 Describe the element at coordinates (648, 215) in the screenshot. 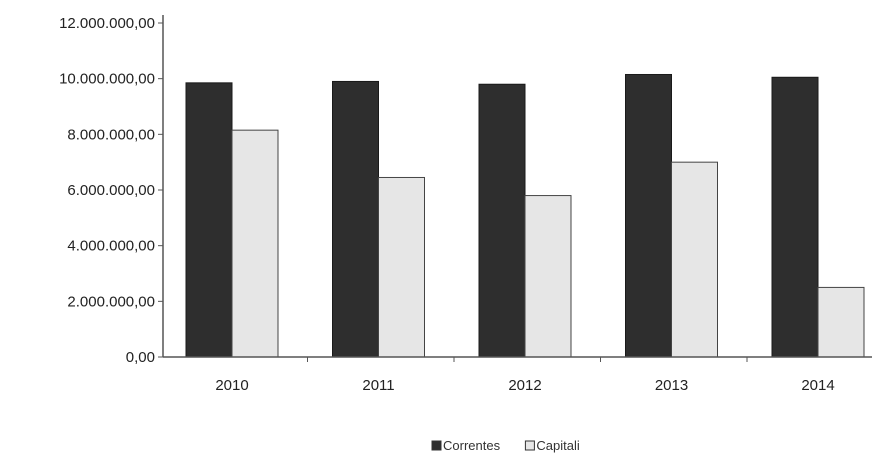

I see `bar-correntes-2013` at that location.